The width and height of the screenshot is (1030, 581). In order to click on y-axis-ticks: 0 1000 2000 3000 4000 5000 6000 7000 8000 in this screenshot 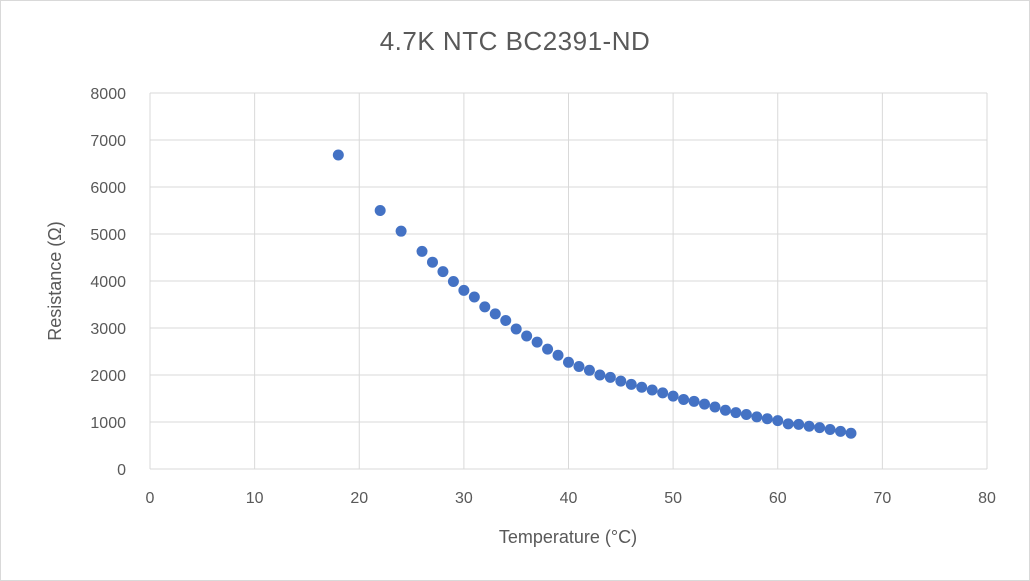, I will do `click(108, 282)`.